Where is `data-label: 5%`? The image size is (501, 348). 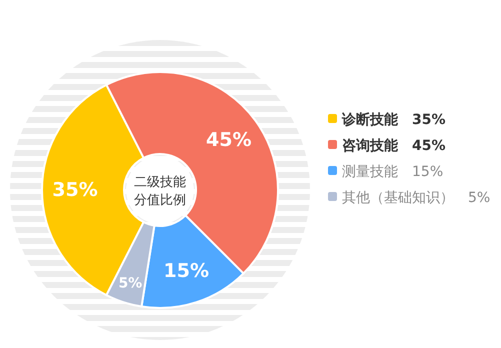
data-label: 5% is located at coordinates (130, 283).